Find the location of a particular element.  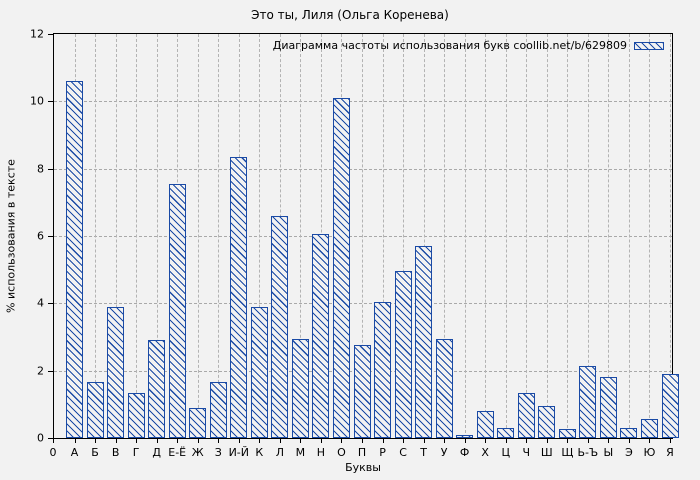

y-tick-label: 12 is located at coordinates (37, 34).